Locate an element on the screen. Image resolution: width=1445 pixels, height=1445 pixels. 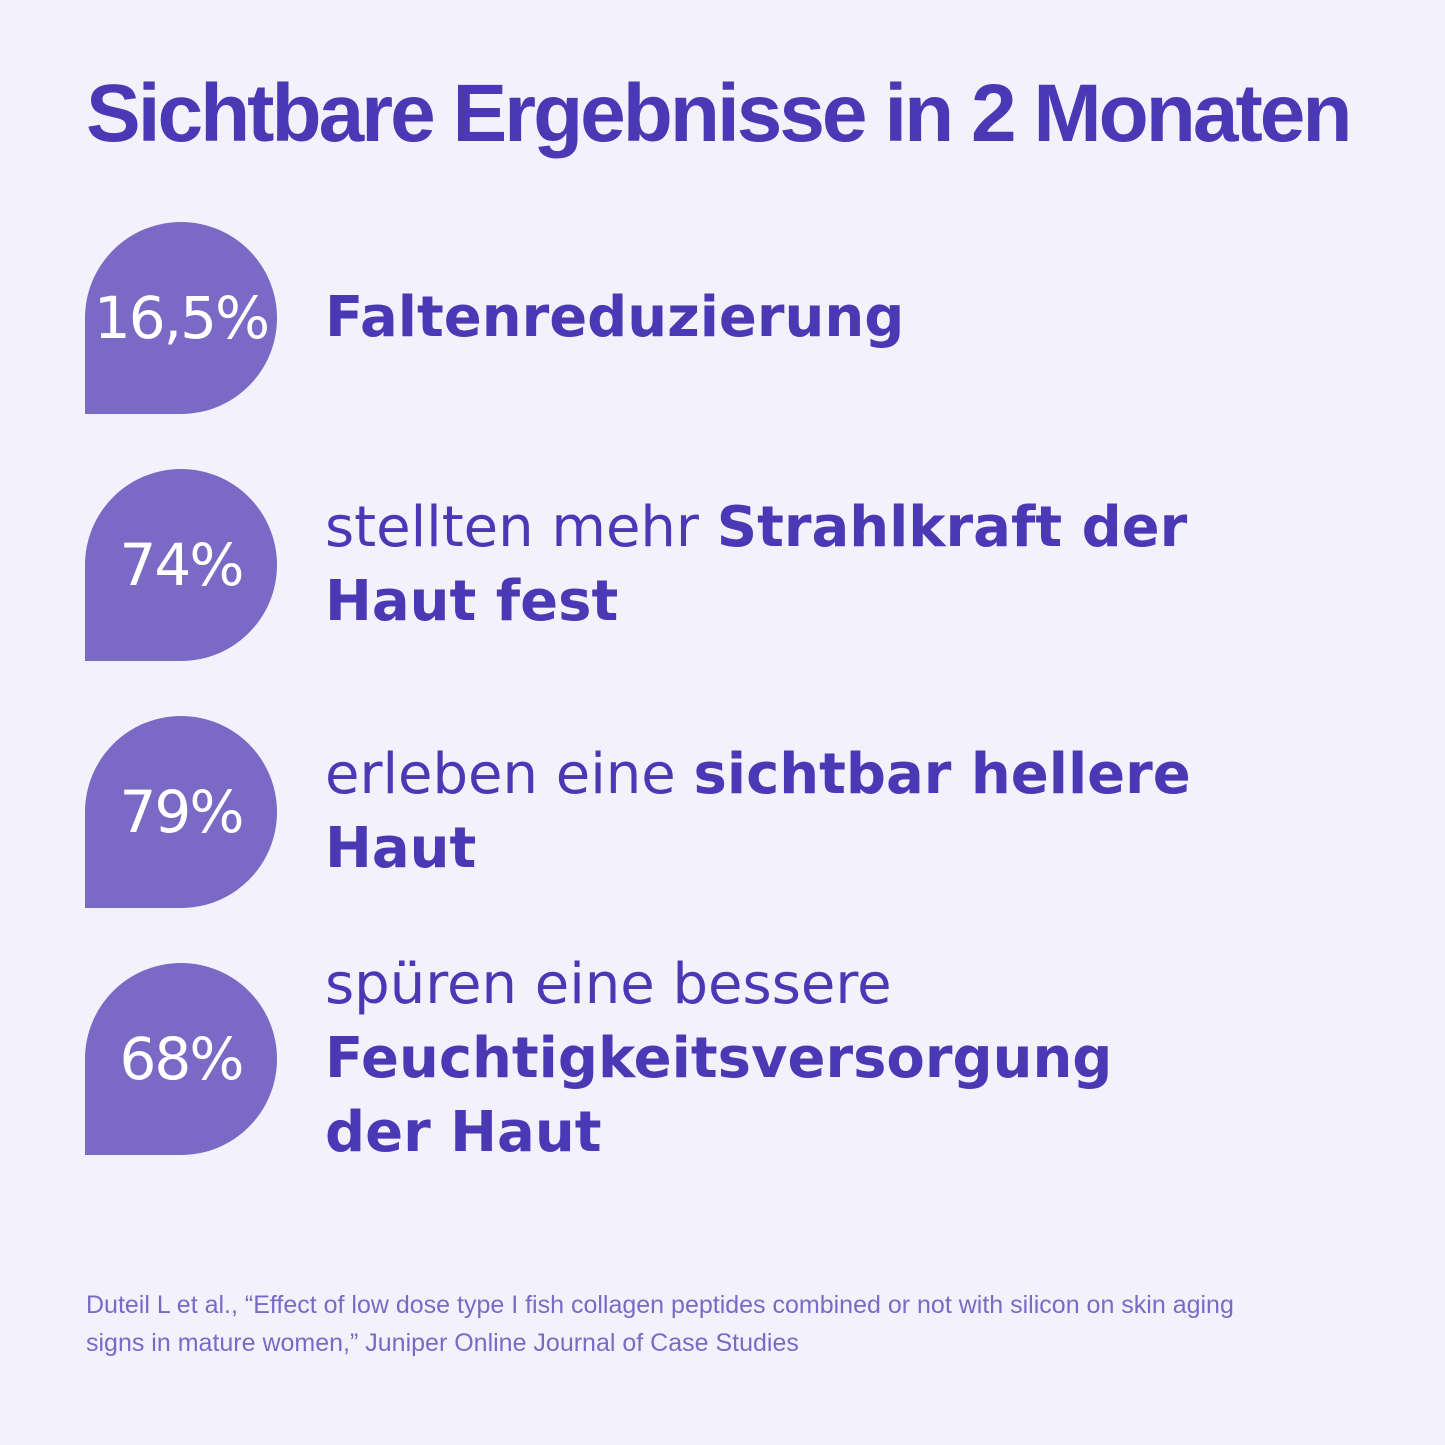
droplet-badge: 79% is located at coordinates (181, 812).